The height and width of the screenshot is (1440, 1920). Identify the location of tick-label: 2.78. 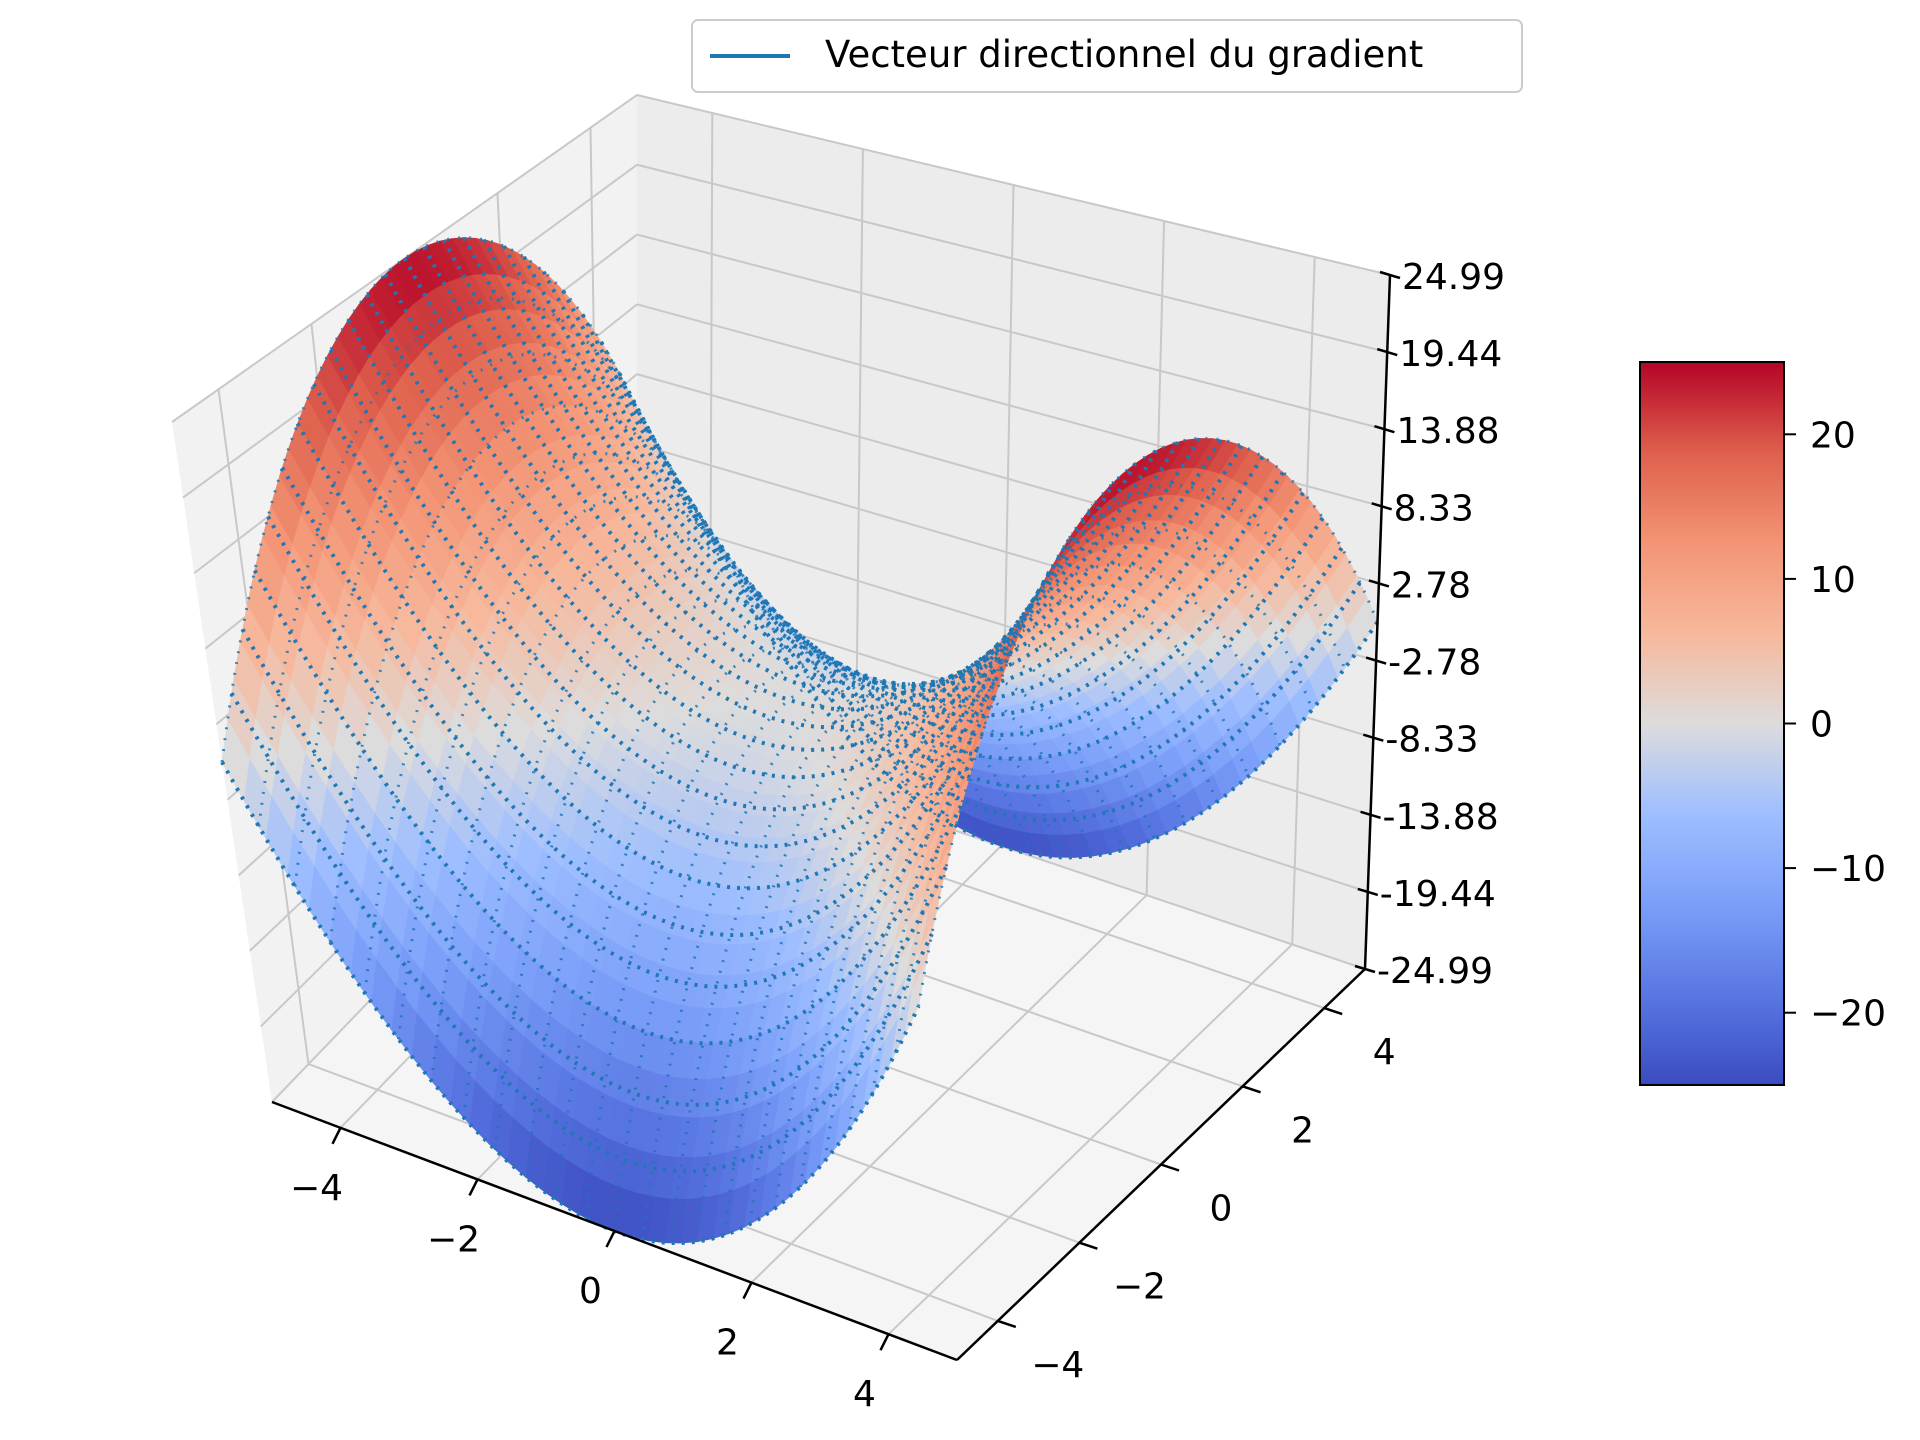
(1431, 585).